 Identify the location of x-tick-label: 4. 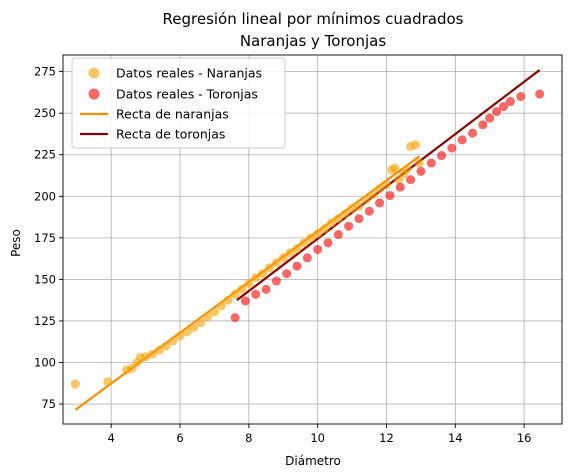
(111, 438).